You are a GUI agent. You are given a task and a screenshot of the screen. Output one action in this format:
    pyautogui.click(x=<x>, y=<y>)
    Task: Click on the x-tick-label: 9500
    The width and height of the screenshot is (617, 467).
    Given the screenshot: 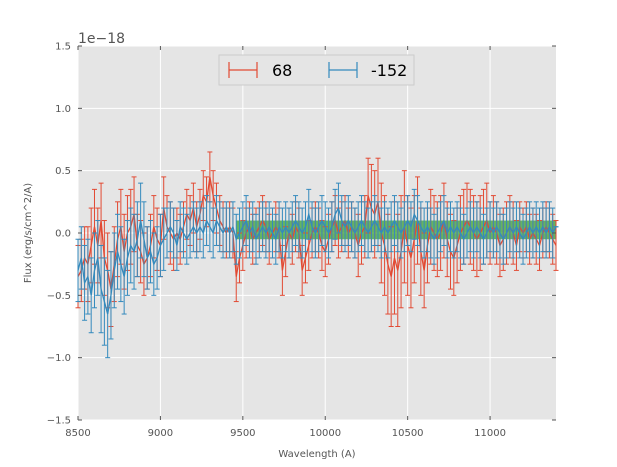 What is the action you would take?
    pyautogui.click(x=242, y=433)
    